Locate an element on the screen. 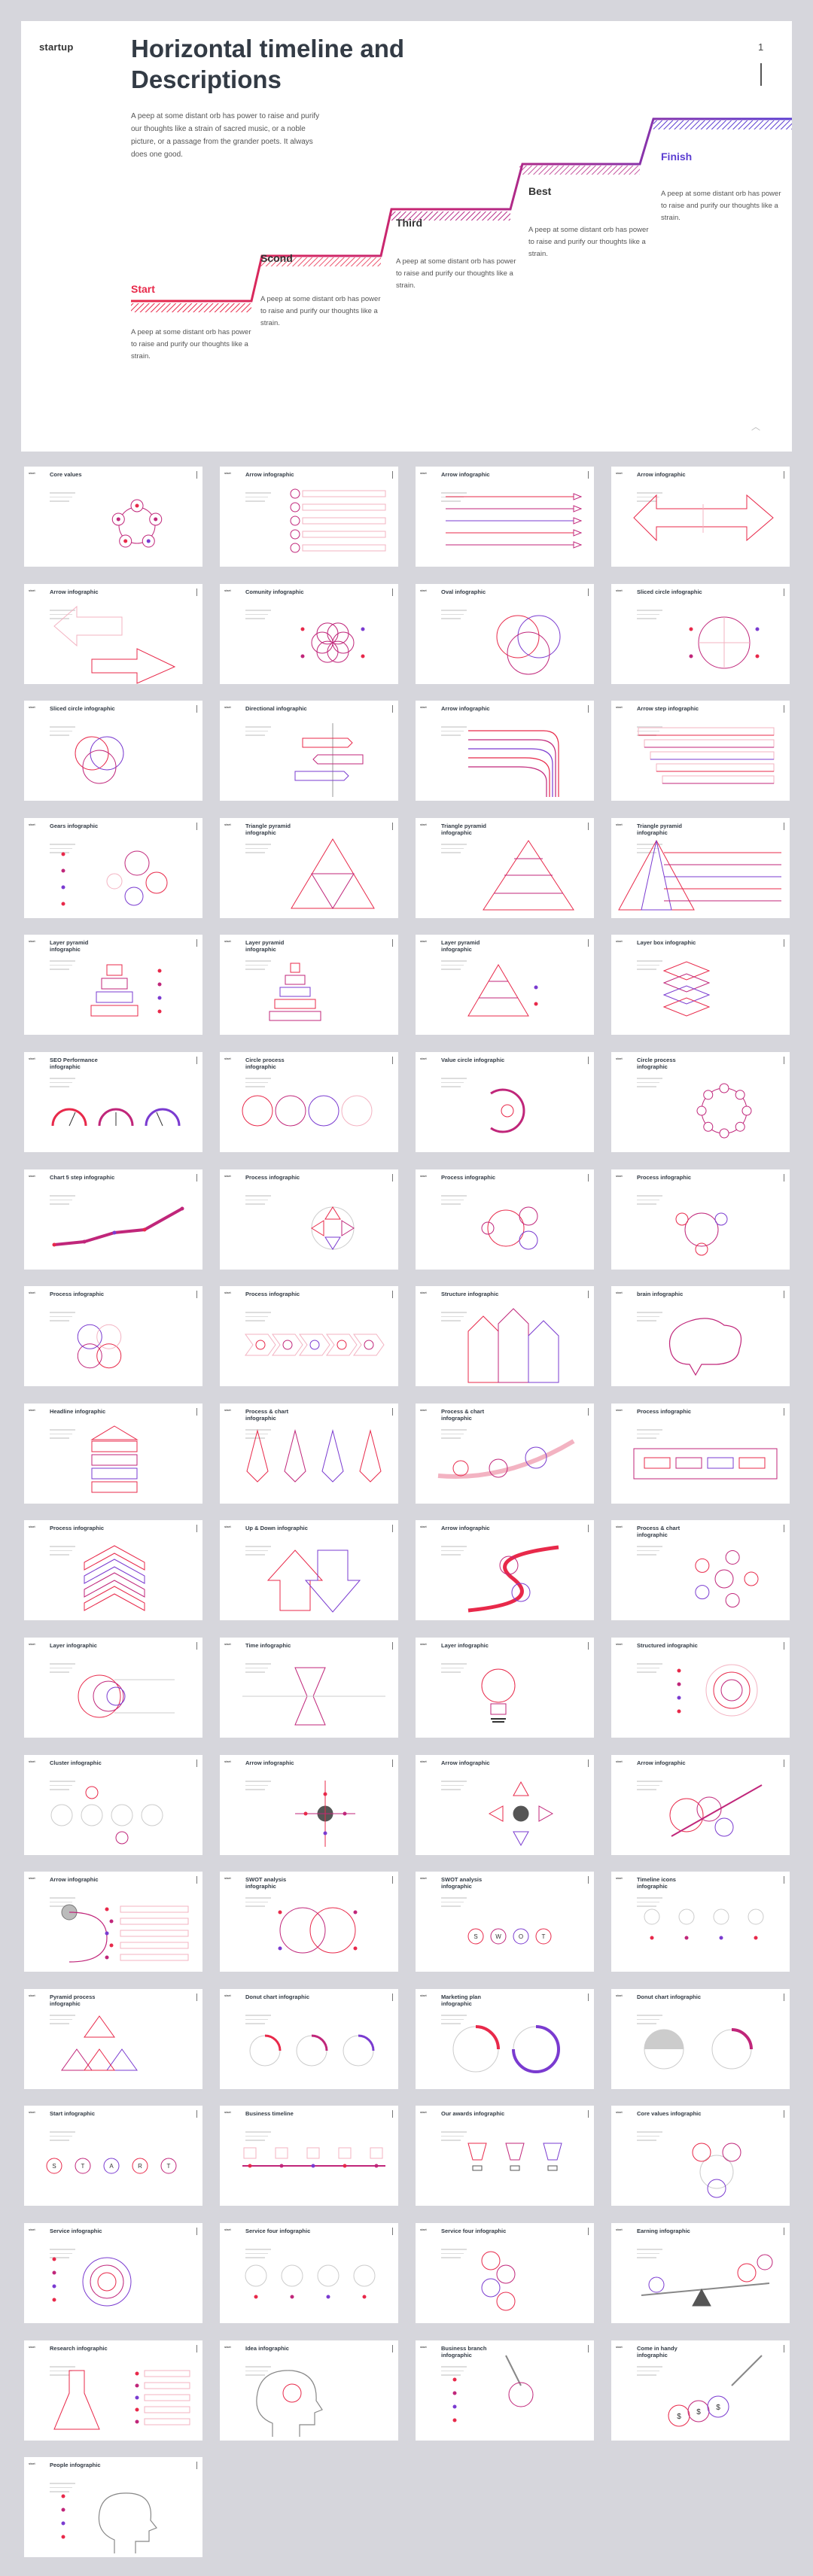  slide-thumbnail: start Up & Down infographic is located at coordinates (309, 1570).